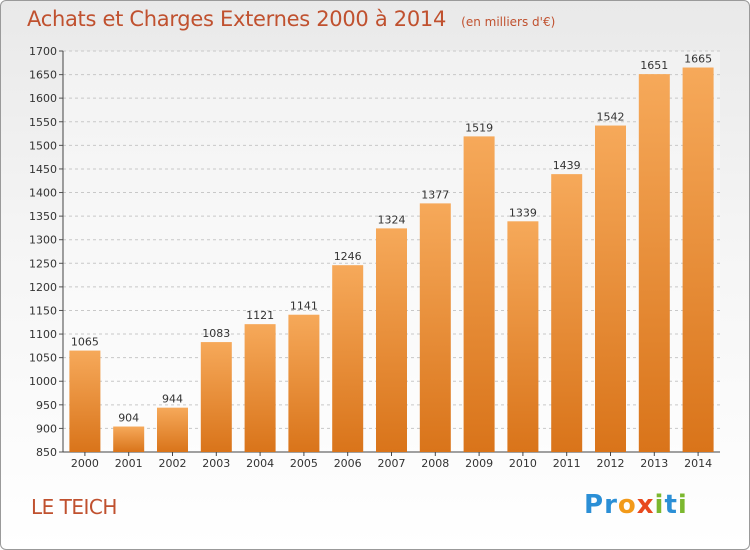 This screenshot has height=550, width=750. I want to click on y-tick-label: 1000, so click(43, 381).